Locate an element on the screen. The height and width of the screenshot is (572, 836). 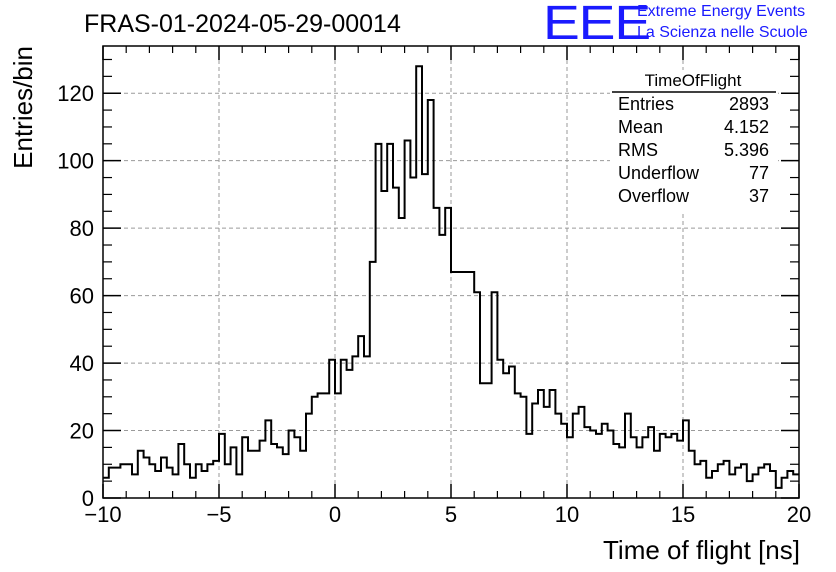
y-tick-label: 60 is located at coordinates (82, 296).